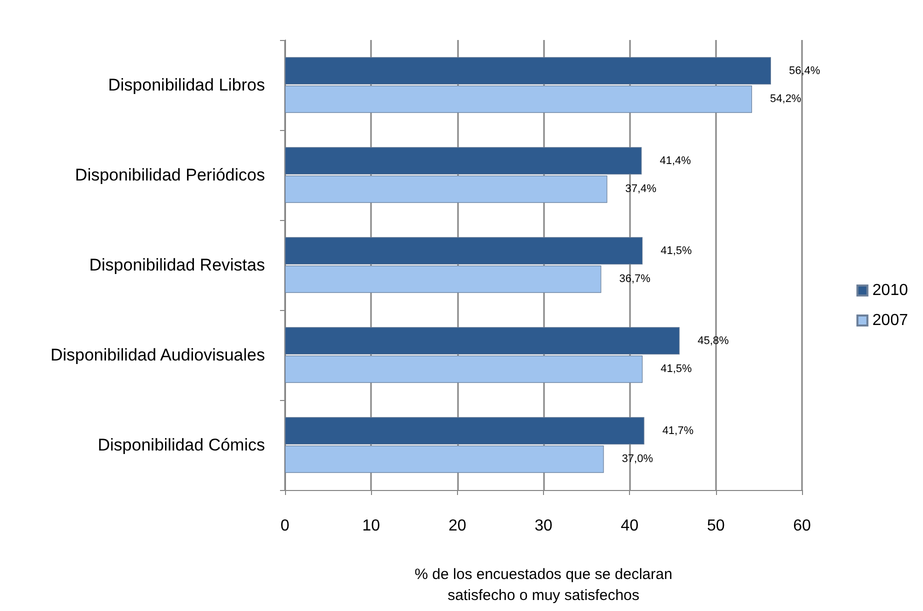 Image resolution: width=923 pixels, height=611 pixels. Describe the element at coordinates (804, 70) in the screenshot. I see `data-label: 56,4%` at that location.